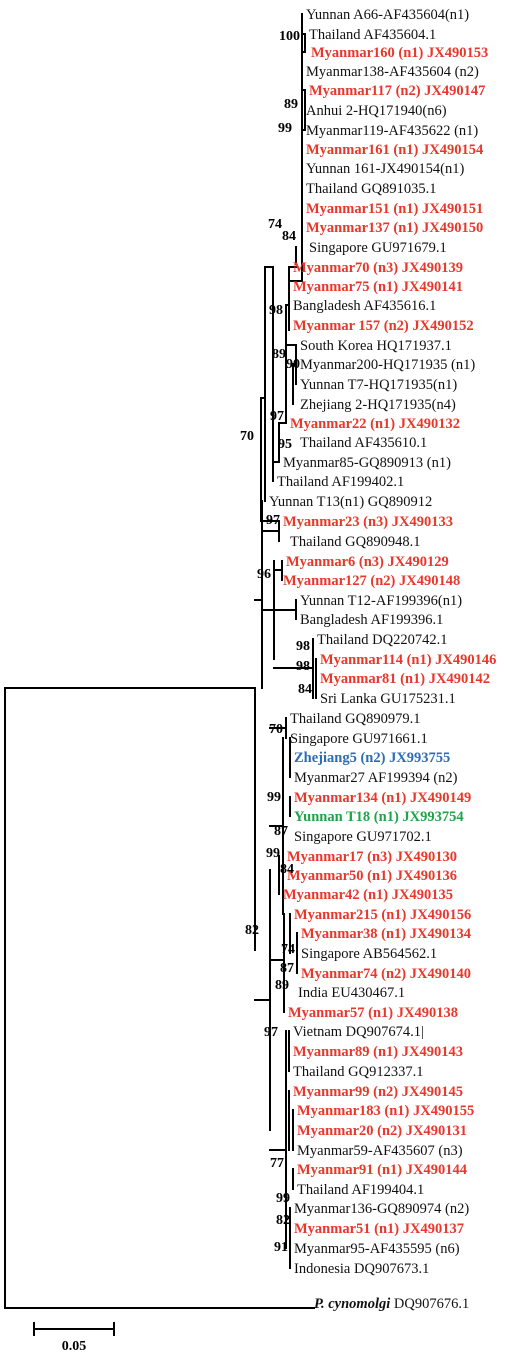 This screenshot has width=529, height=1354. What do you see at coordinates (382, 1170) in the screenshot?
I see `leaf-label: Myanmar91 (n1) JX490144` at bounding box center [382, 1170].